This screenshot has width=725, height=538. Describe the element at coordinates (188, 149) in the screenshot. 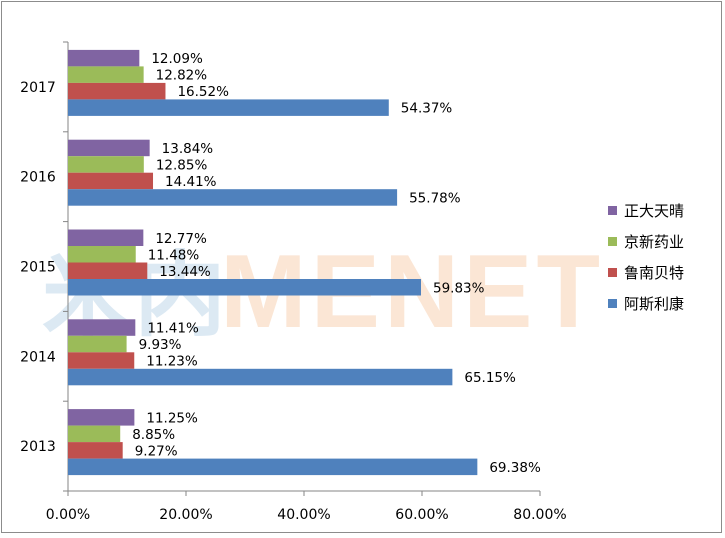

I see `data-label: 13.84%` at that location.